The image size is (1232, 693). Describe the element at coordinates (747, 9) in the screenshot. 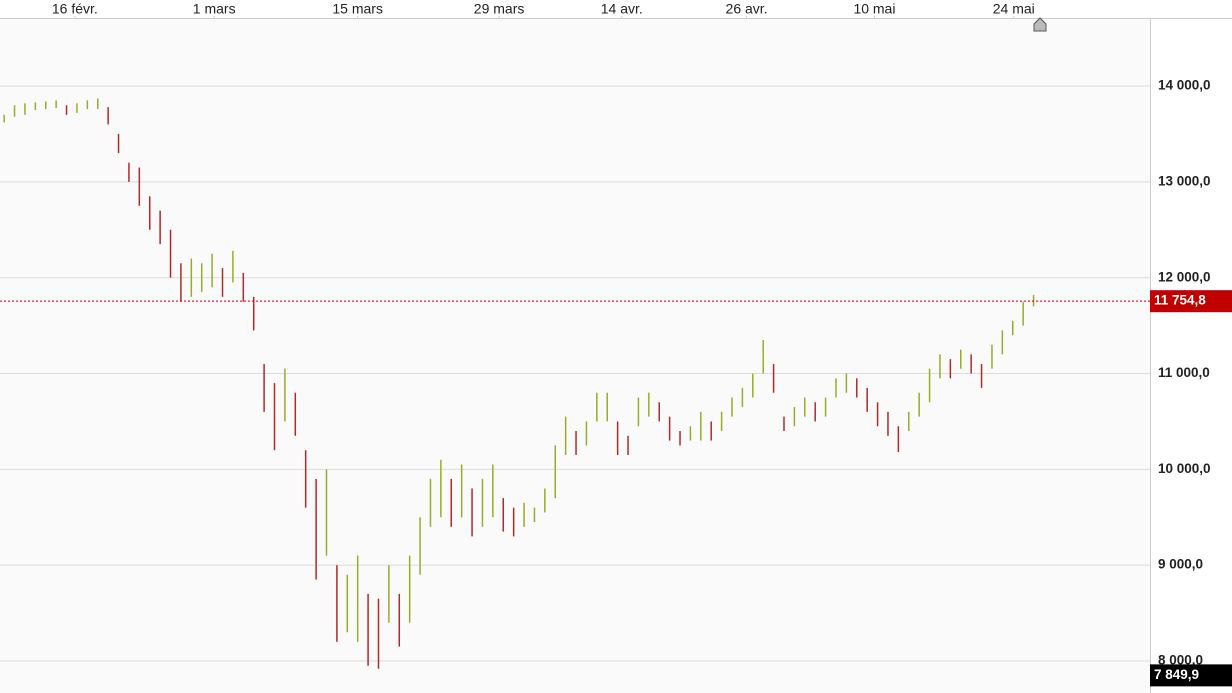

I see `x-tick-label: 26 avr.` at that location.